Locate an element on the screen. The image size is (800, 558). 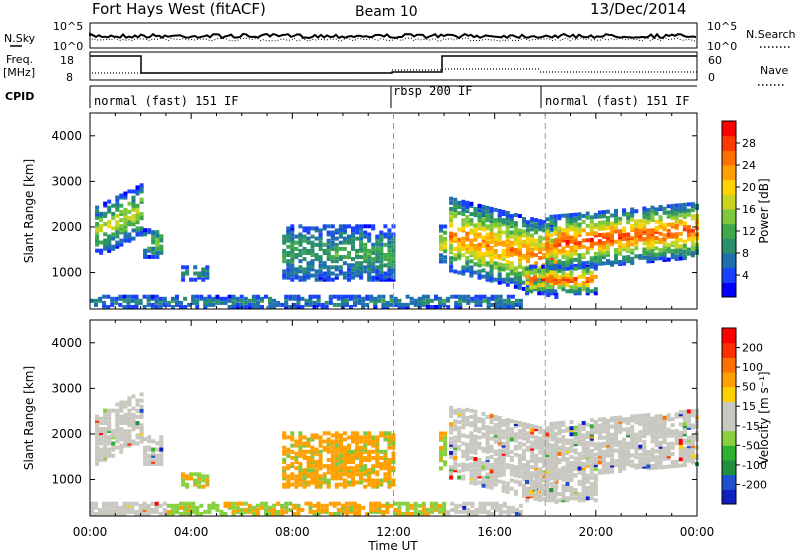
colorbar-swatch is located at coordinates (729, 394).